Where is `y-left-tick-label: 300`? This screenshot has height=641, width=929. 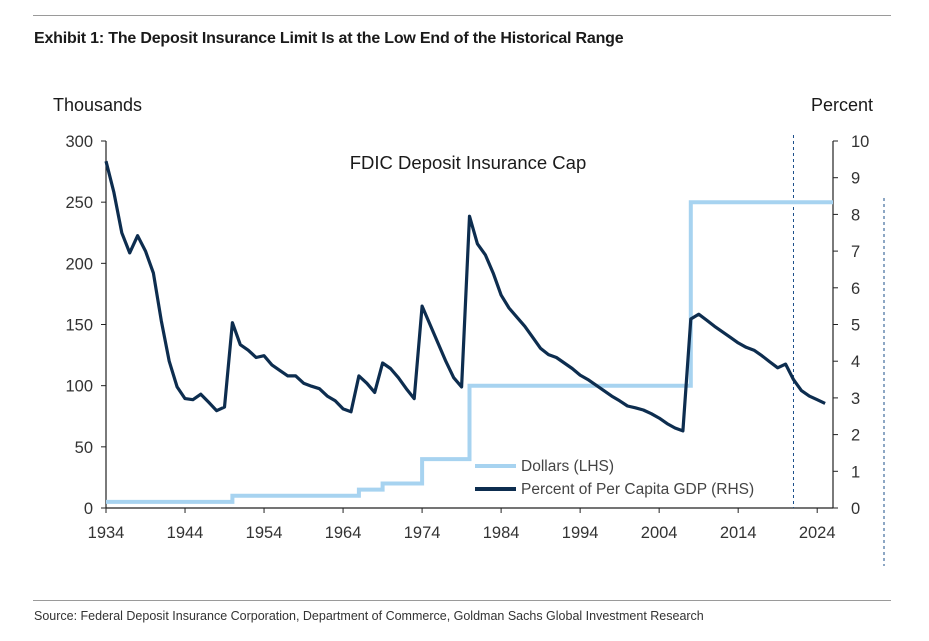
y-left-tick-label: 300 is located at coordinates (79, 142).